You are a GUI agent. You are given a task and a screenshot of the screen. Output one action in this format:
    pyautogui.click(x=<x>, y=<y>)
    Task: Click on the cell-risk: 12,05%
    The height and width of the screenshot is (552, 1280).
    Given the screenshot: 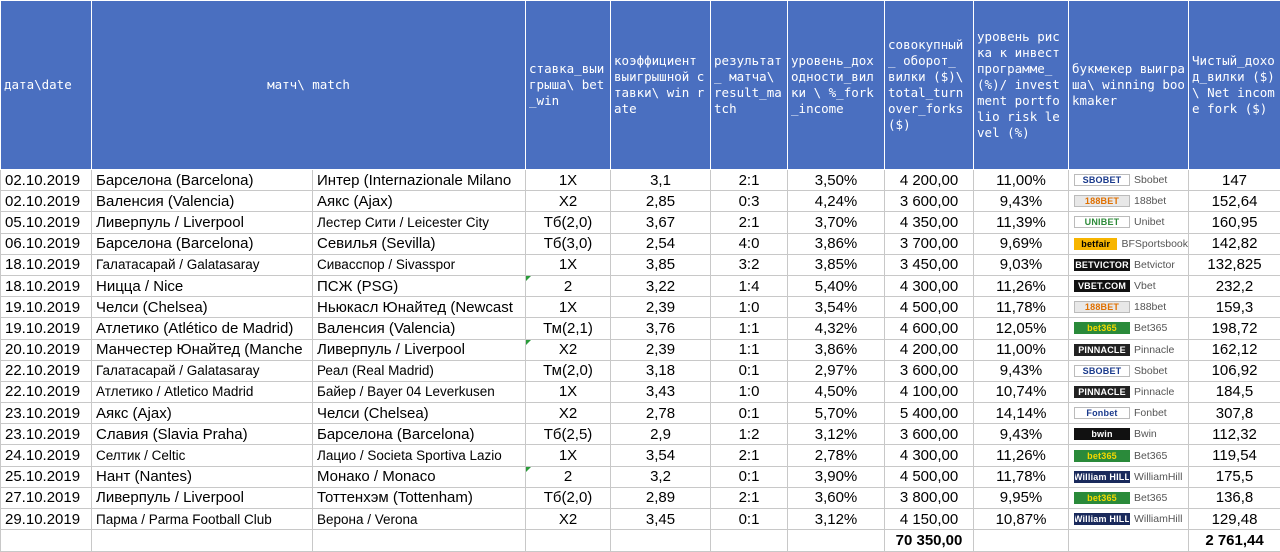 What is the action you would take?
    pyautogui.click(x=1021, y=328)
    